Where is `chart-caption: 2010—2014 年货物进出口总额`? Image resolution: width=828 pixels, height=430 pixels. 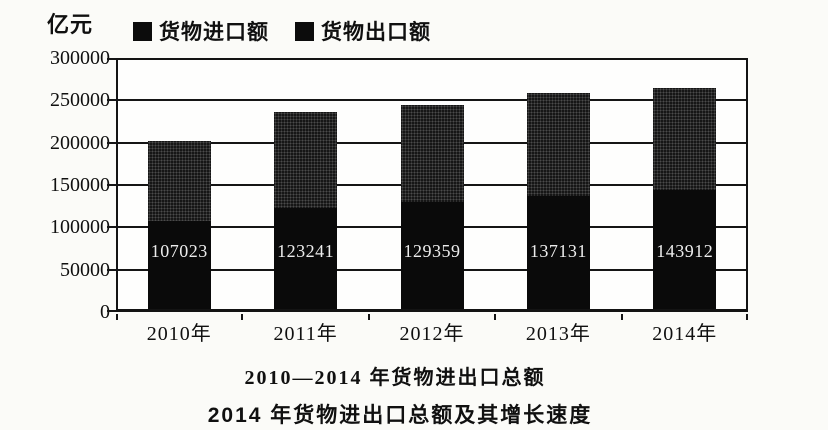 chart-caption: 2010—2014 年货物进出口总额 is located at coordinates (395, 378).